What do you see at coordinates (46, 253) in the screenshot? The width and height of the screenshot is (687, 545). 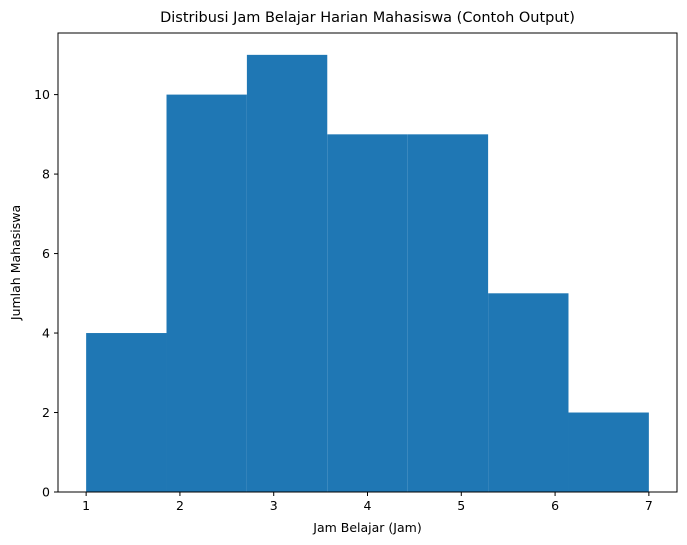 I see `y-tick-label: 6` at bounding box center [46, 253].